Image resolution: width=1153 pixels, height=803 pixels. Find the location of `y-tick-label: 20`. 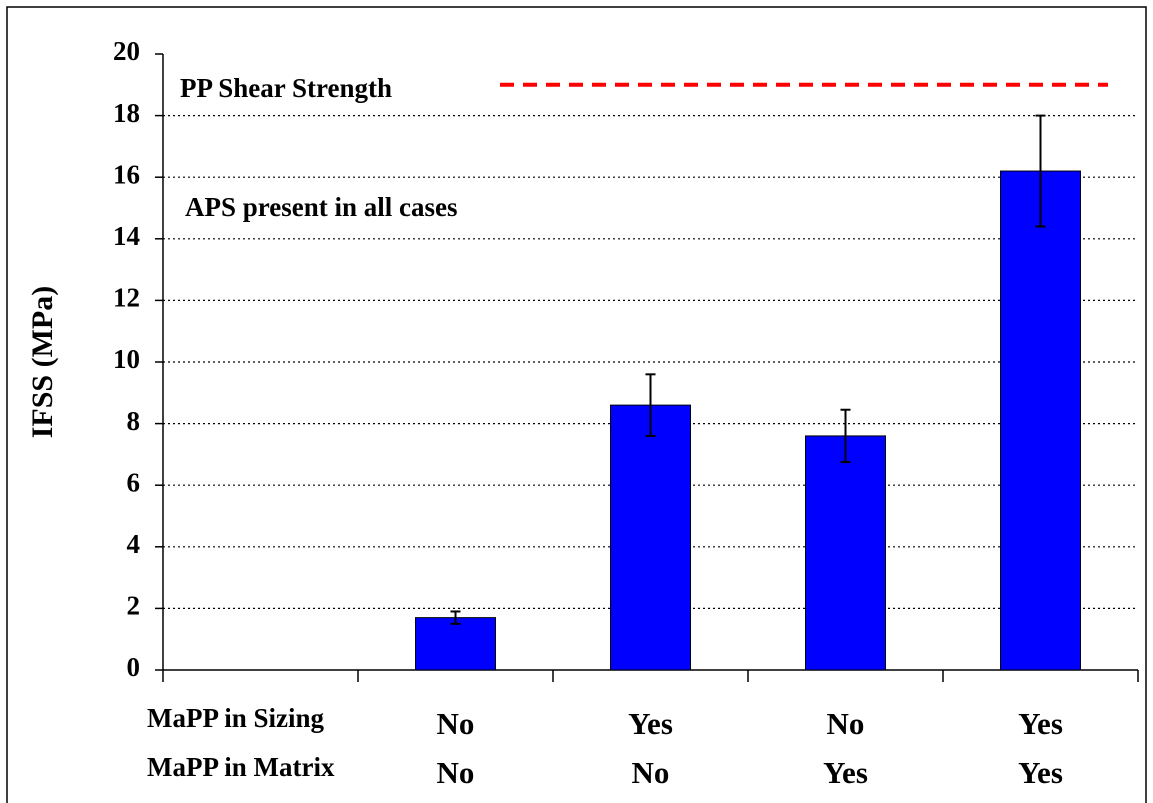

y-tick-label: 20 is located at coordinates (126, 51).